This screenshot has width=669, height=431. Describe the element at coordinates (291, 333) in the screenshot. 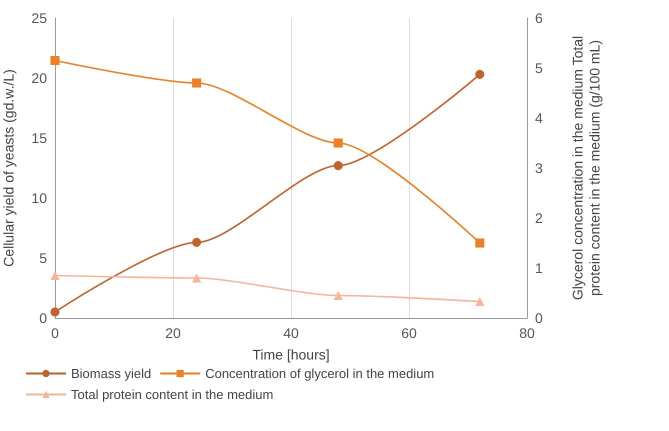

I see `x-tick-label: 40` at that location.